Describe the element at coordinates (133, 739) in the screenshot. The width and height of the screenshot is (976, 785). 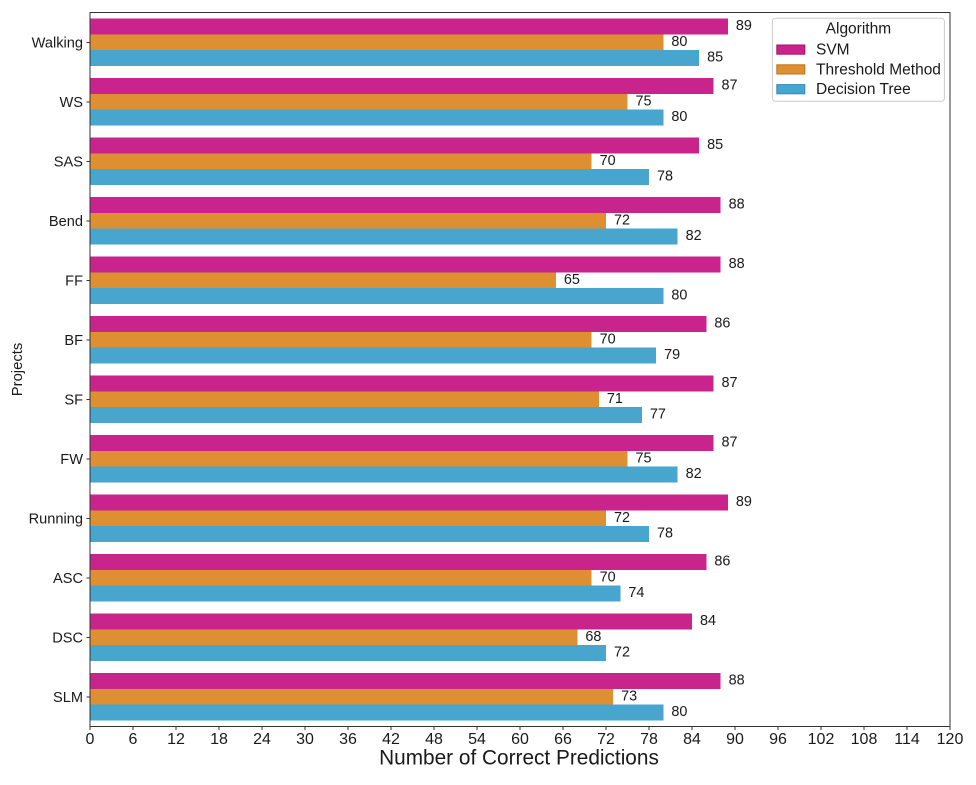
I see `svg-text: 6` at that location.